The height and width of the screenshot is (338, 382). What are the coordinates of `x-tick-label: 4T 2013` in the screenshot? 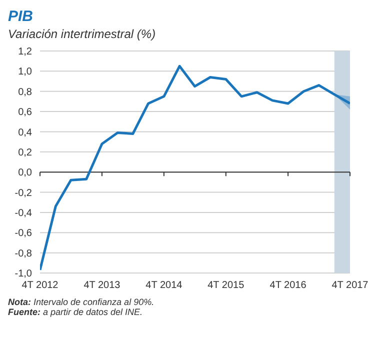 It's located at (102, 286).